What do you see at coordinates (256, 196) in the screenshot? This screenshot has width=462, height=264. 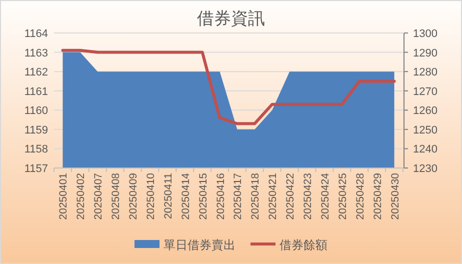 I see `x-tick-label: 20250418` at bounding box center [256, 196].